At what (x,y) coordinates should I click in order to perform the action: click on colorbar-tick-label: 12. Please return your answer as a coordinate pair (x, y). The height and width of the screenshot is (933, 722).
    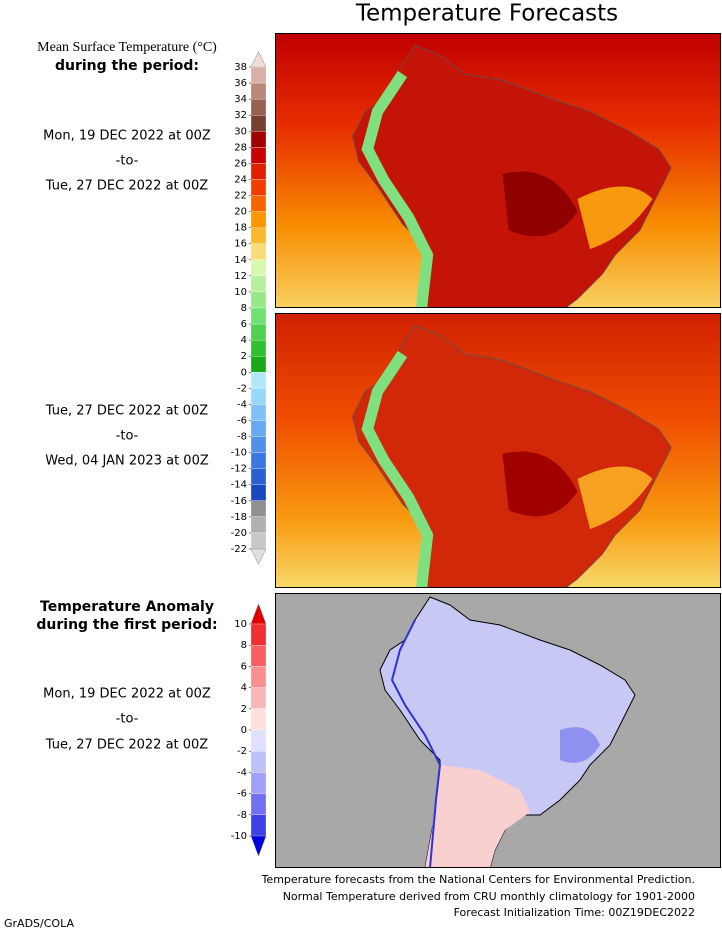
    Looking at the image, I should click on (240, 276).